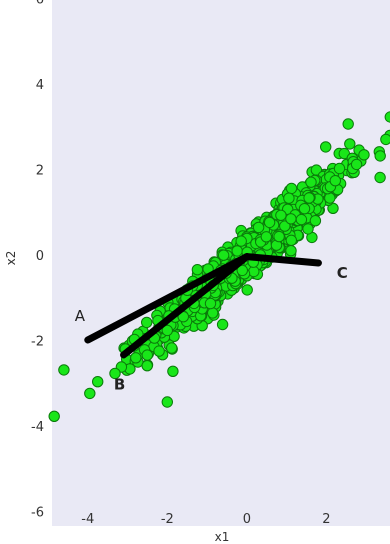  I want to click on y-tick-label: -6, so click(37, 513).